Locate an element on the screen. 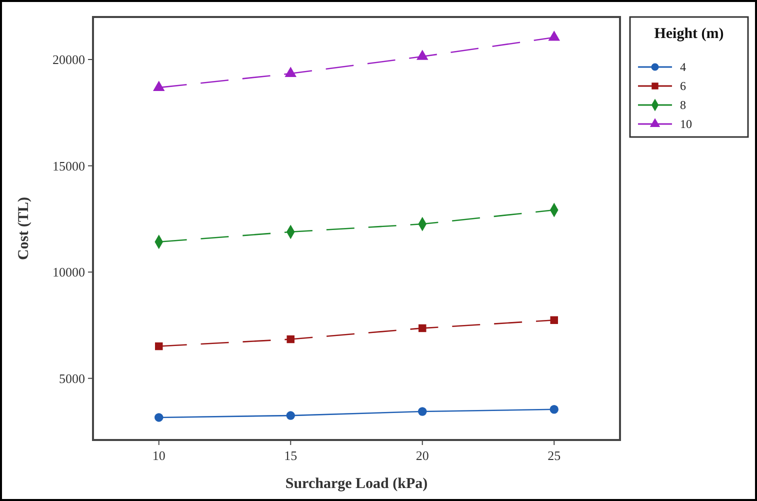 Image resolution: width=757 pixels, height=501 pixels. y-axis-title: Cost (TL) is located at coordinates (24, 228).